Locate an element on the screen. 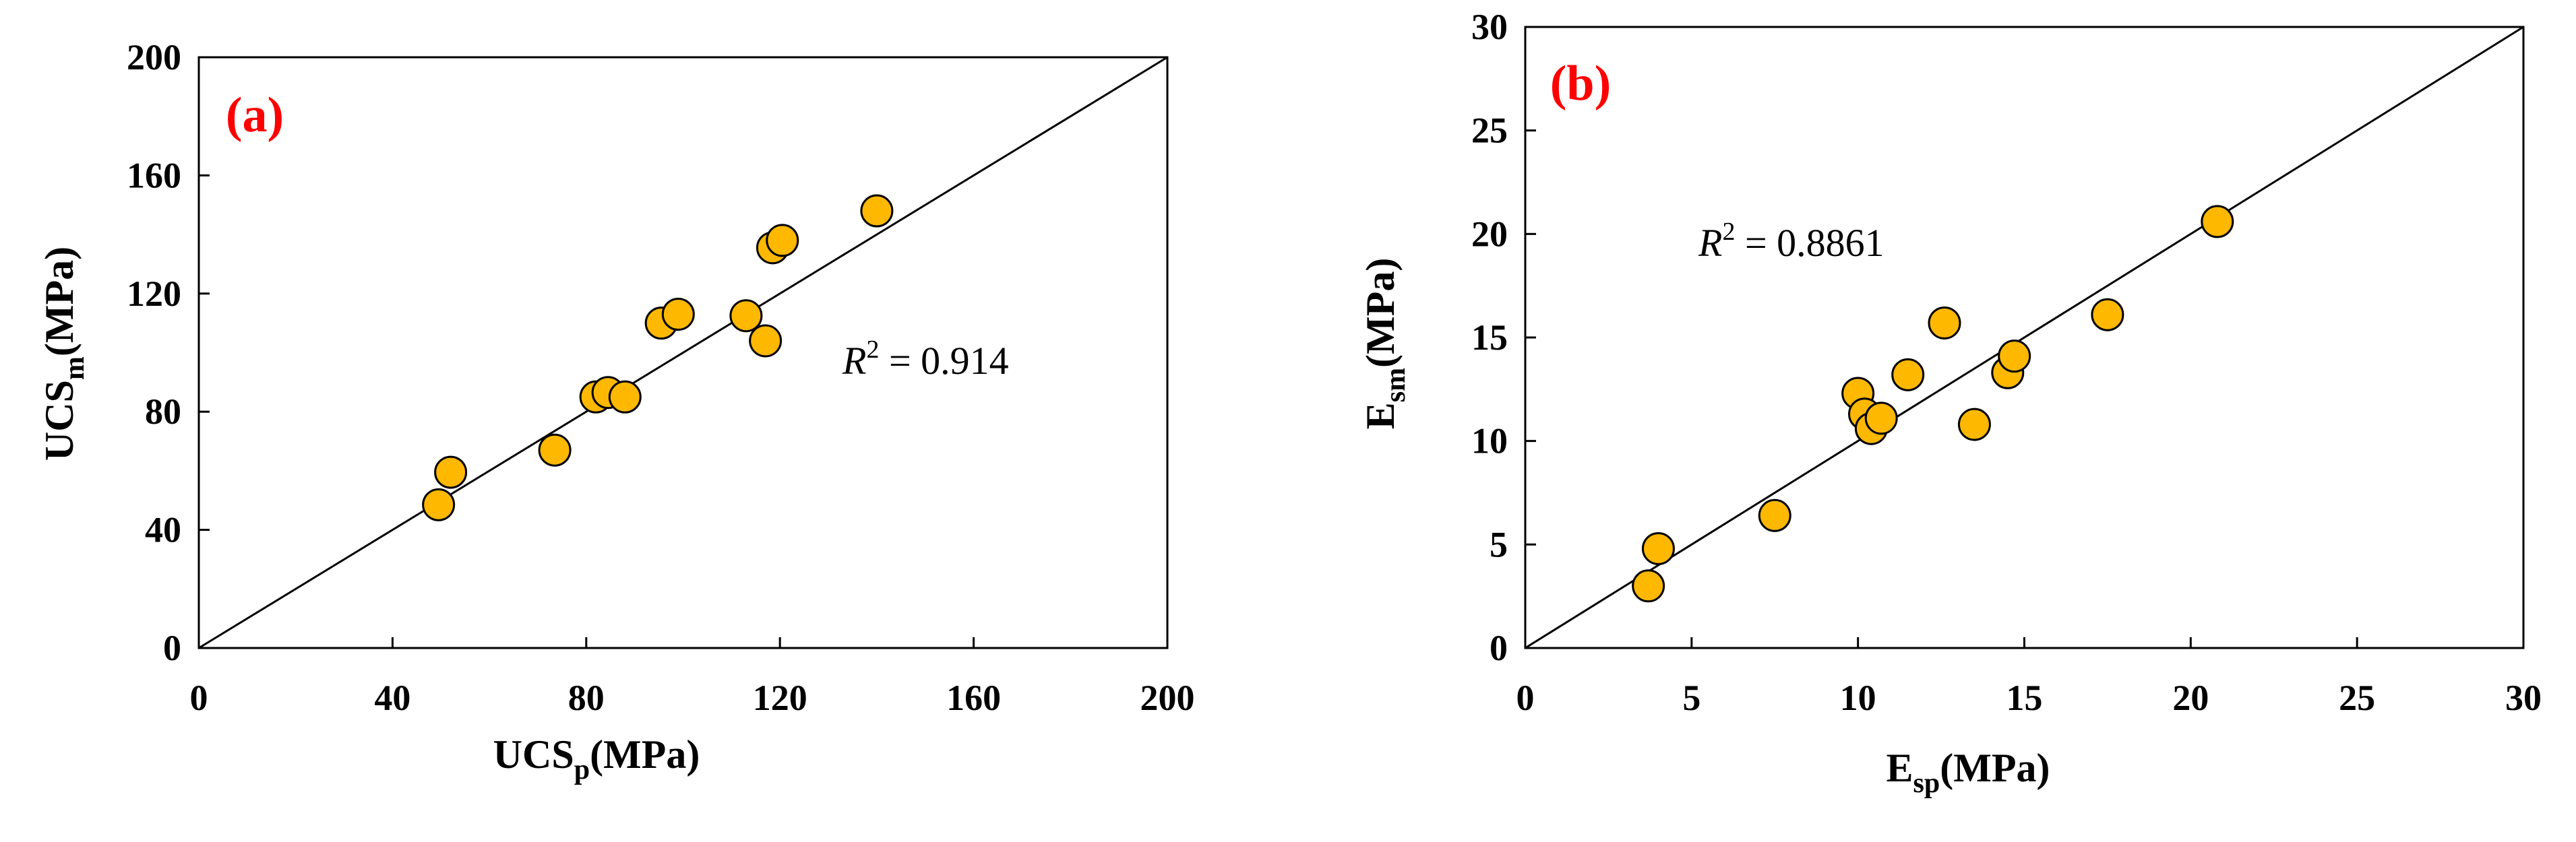 The image size is (2576, 842). x-axis-label-subscript: sp is located at coordinates (1927, 783).